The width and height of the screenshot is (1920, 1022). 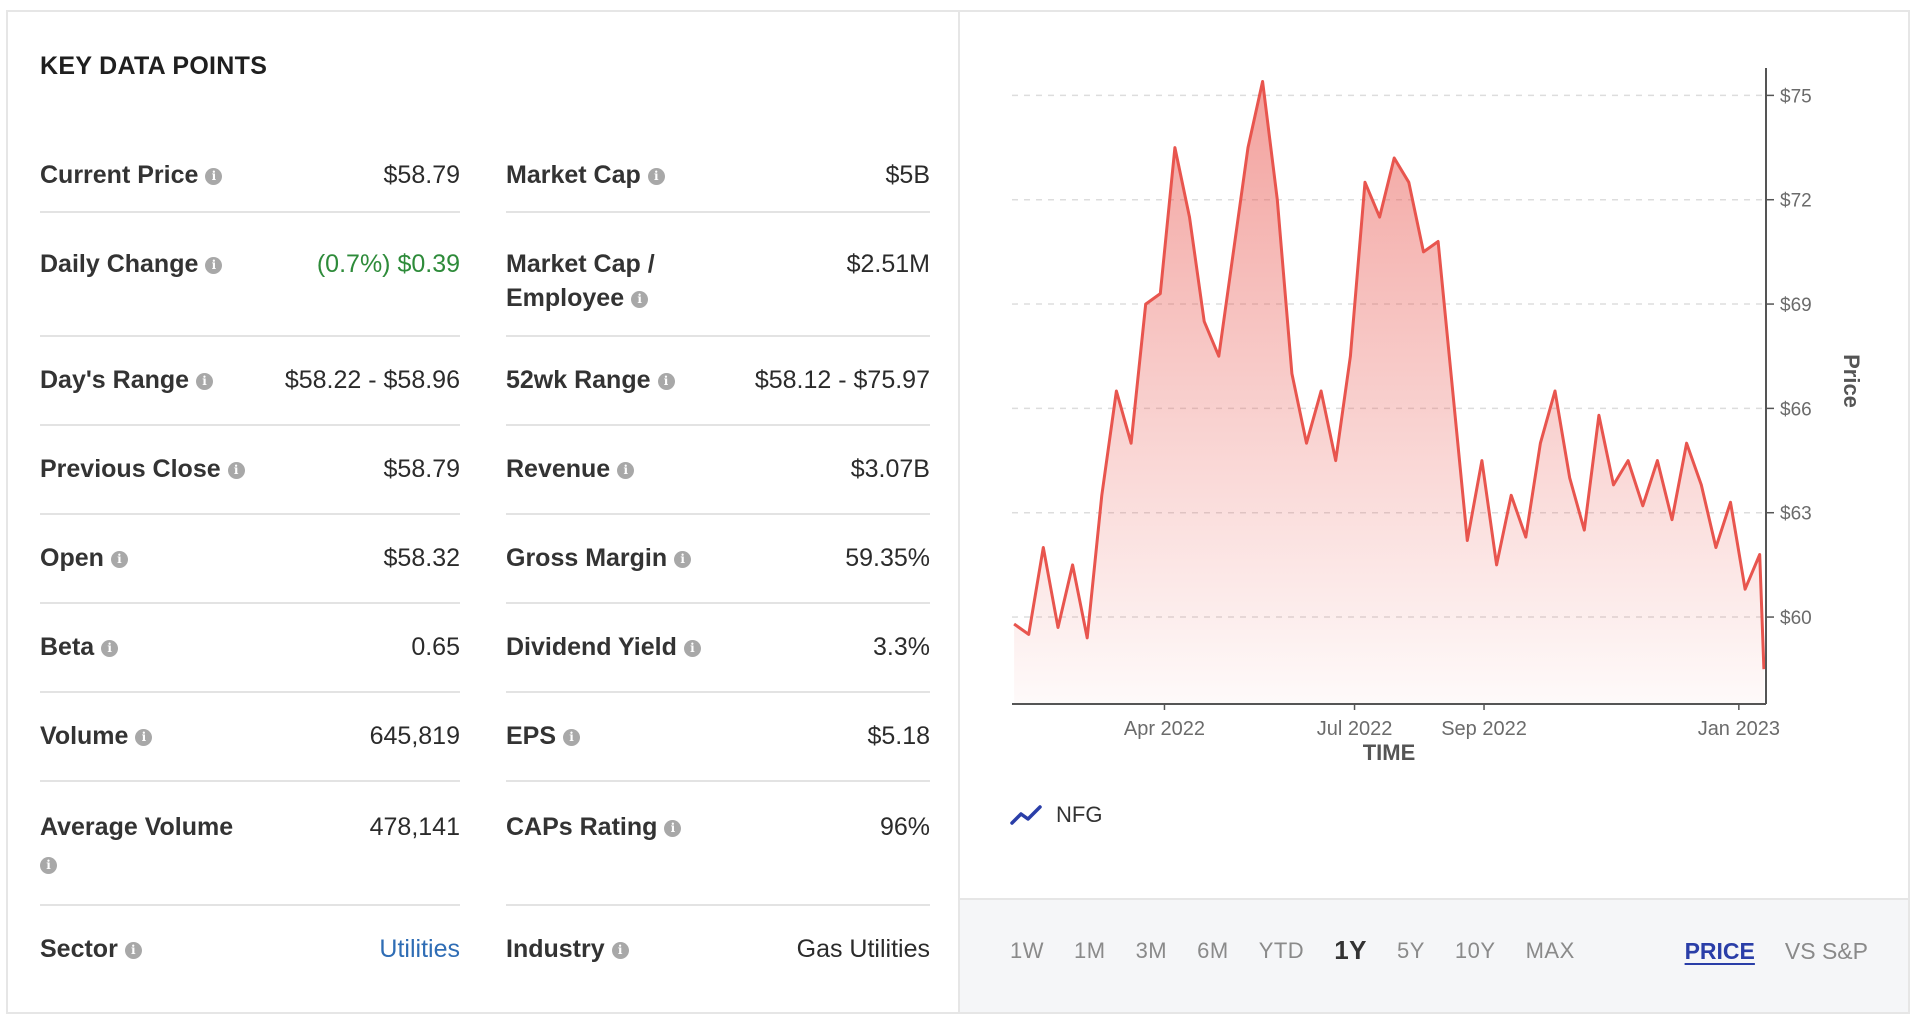 What do you see at coordinates (250, 648) in the screenshot?
I see `data-row-beta: Beta i 0.65` at bounding box center [250, 648].